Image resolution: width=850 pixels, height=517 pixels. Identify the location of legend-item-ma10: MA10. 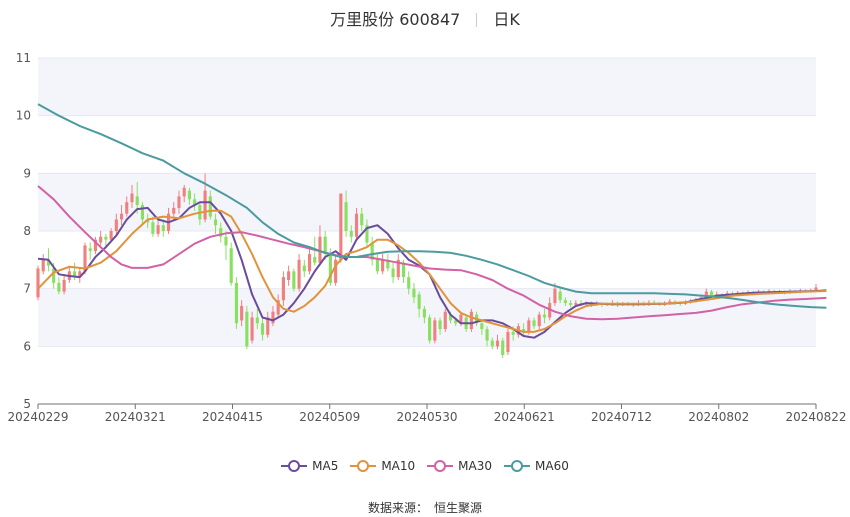
(382, 466).